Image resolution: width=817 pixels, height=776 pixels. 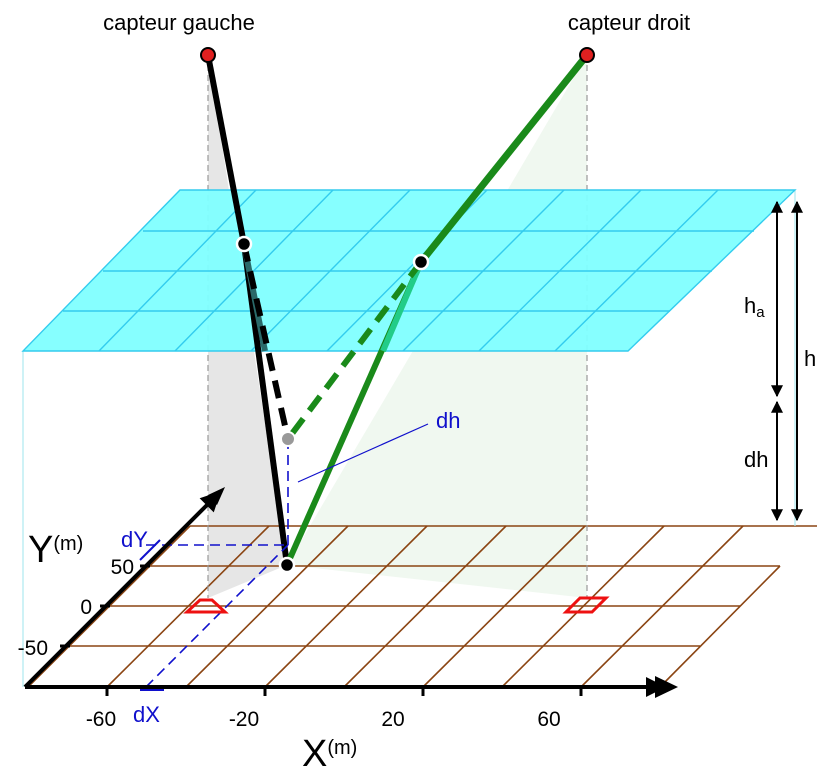 What do you see at coordinates (122, 567) in the screenshot?
I see `y-tick-label: 50` at bounding box center [122, 567].